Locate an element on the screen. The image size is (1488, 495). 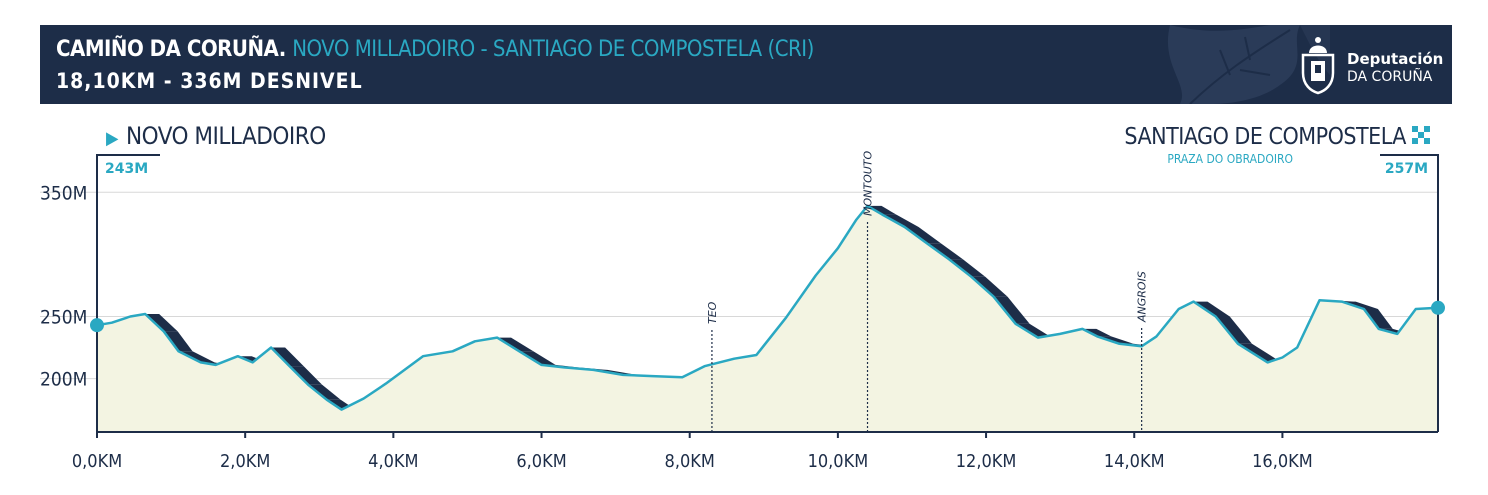
route-subtitle: 18,10KM - 336M DESNIVEL is located at coordinates (209, 81).